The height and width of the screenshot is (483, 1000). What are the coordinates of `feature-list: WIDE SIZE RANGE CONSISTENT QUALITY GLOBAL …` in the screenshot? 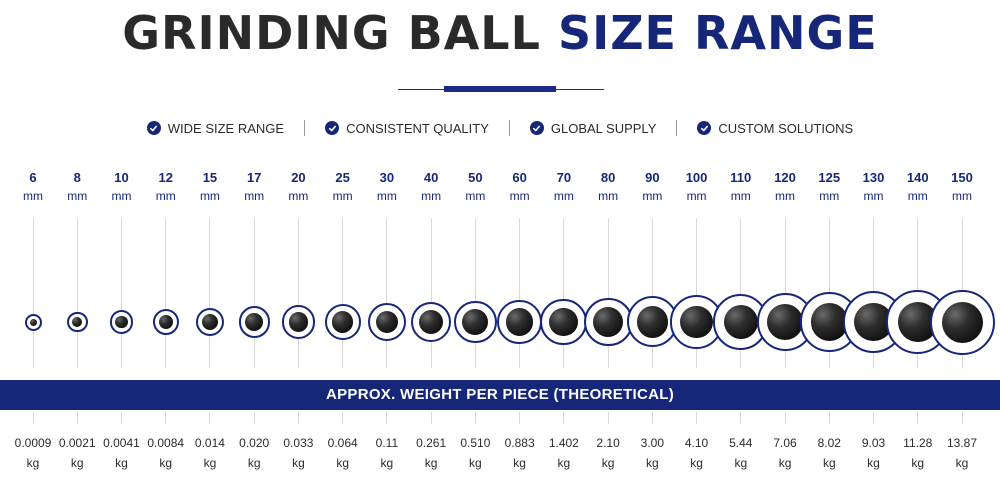 It's located at (500, 128).